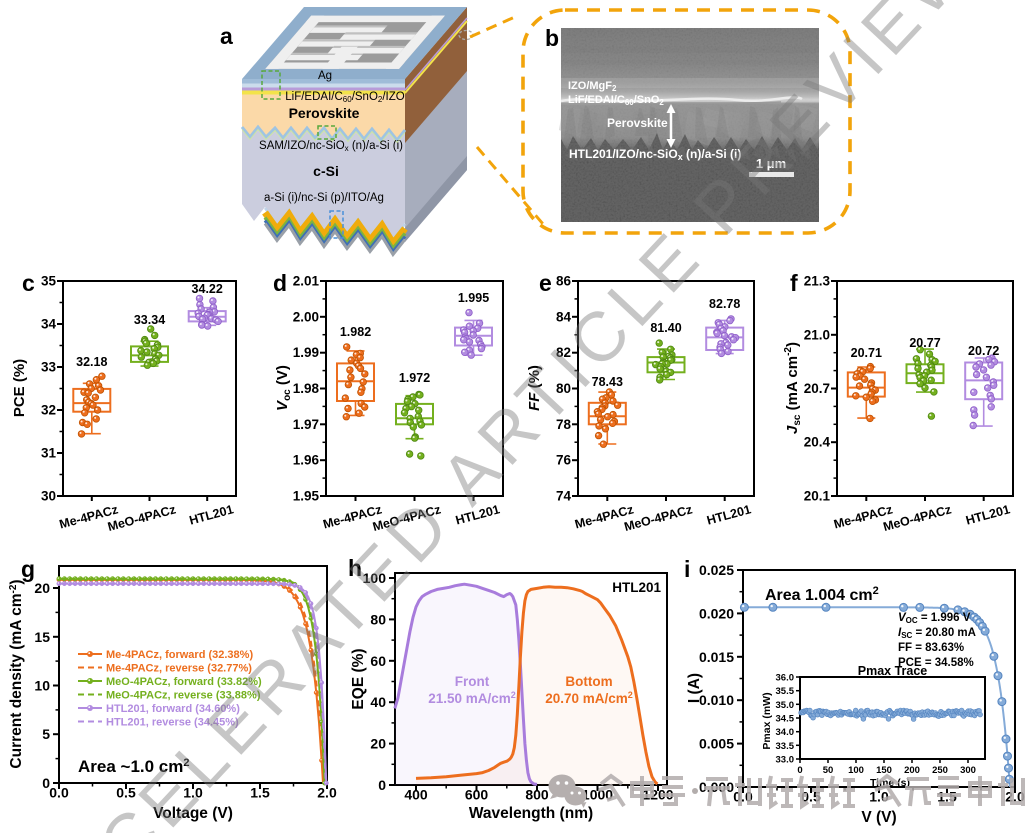 The height and width of the screenshot is (838, 1035). Describe the element at coordinates (785, 691) in the screenshot. I see `svg-text: 35.5` at that location.